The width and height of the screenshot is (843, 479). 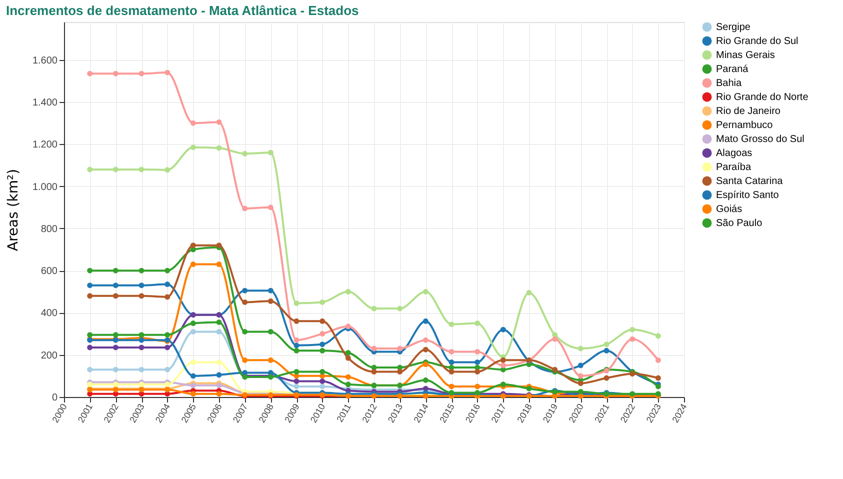 What do you see at coordinates (729, 209) in the screenshot?
I see `legend-label: Goiás` at bounding box center [729, 209].